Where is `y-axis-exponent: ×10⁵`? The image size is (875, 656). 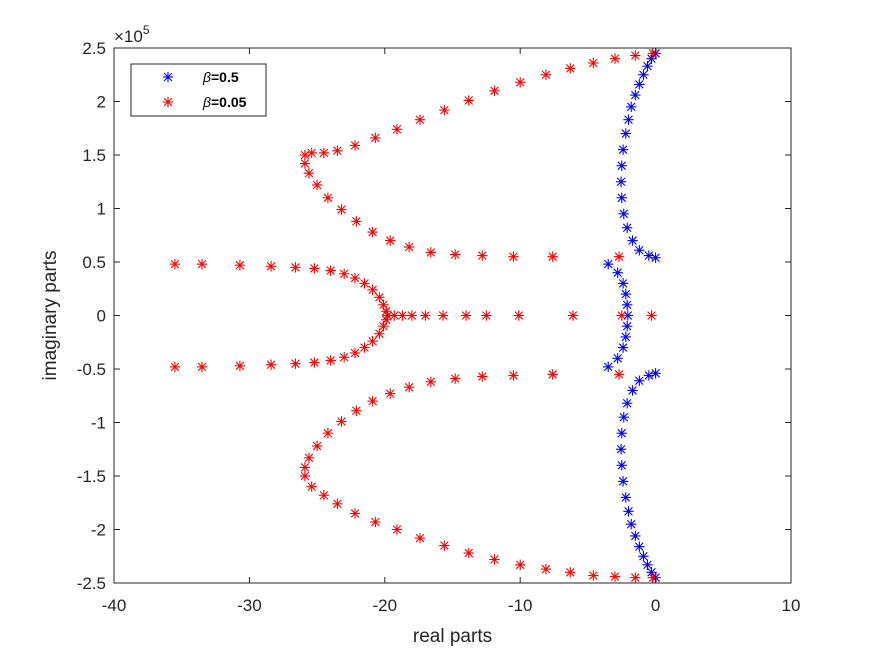 y-axis-exponent: ×10⁵ is located at coordinates (132, 34).